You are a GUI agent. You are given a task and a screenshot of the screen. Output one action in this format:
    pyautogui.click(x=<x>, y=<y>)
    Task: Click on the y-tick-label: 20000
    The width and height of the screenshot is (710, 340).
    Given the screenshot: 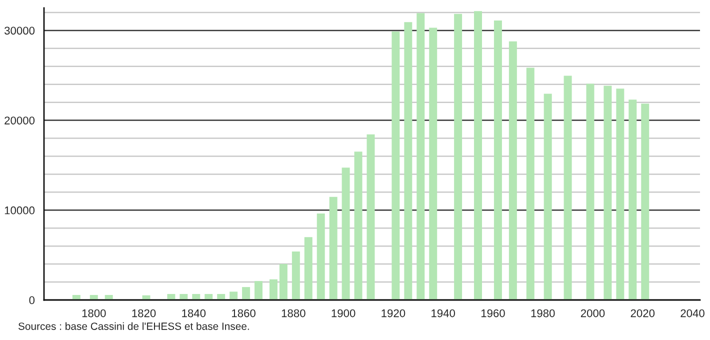 What is the action you would take?
    pyautogui.click(x=19, y=120)
    